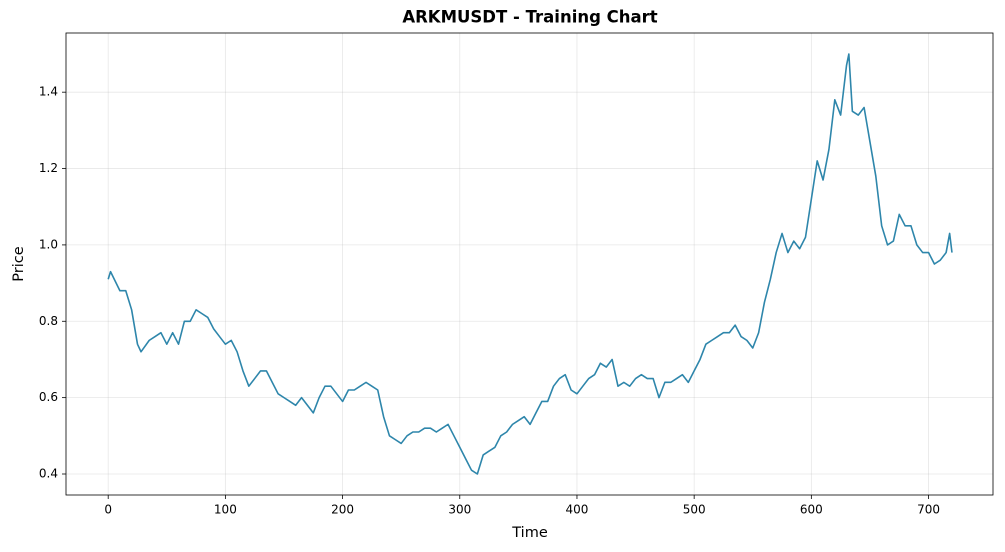 The height and width of the screenshot is (552, 1005). I want to click on chart-title: ARKMUSDT - Training Chart, so click(529, 17).